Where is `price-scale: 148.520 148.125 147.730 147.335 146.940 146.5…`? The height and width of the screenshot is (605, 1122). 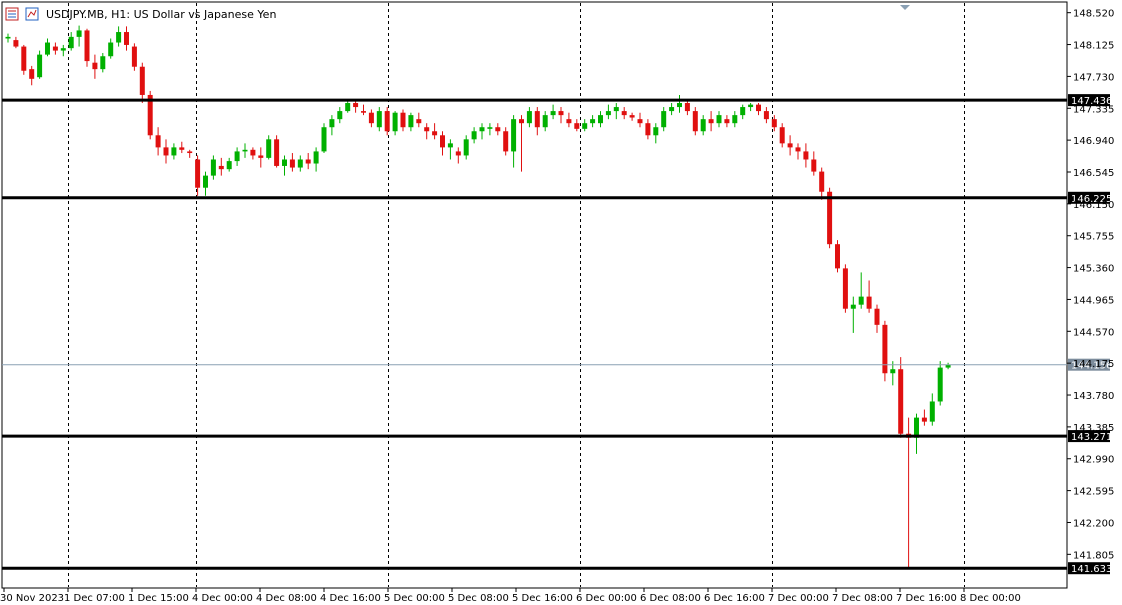
price-scale: 148.520 148.125 147.730 147.335 146.940 146.5… is located at coordinates (1090, 285).